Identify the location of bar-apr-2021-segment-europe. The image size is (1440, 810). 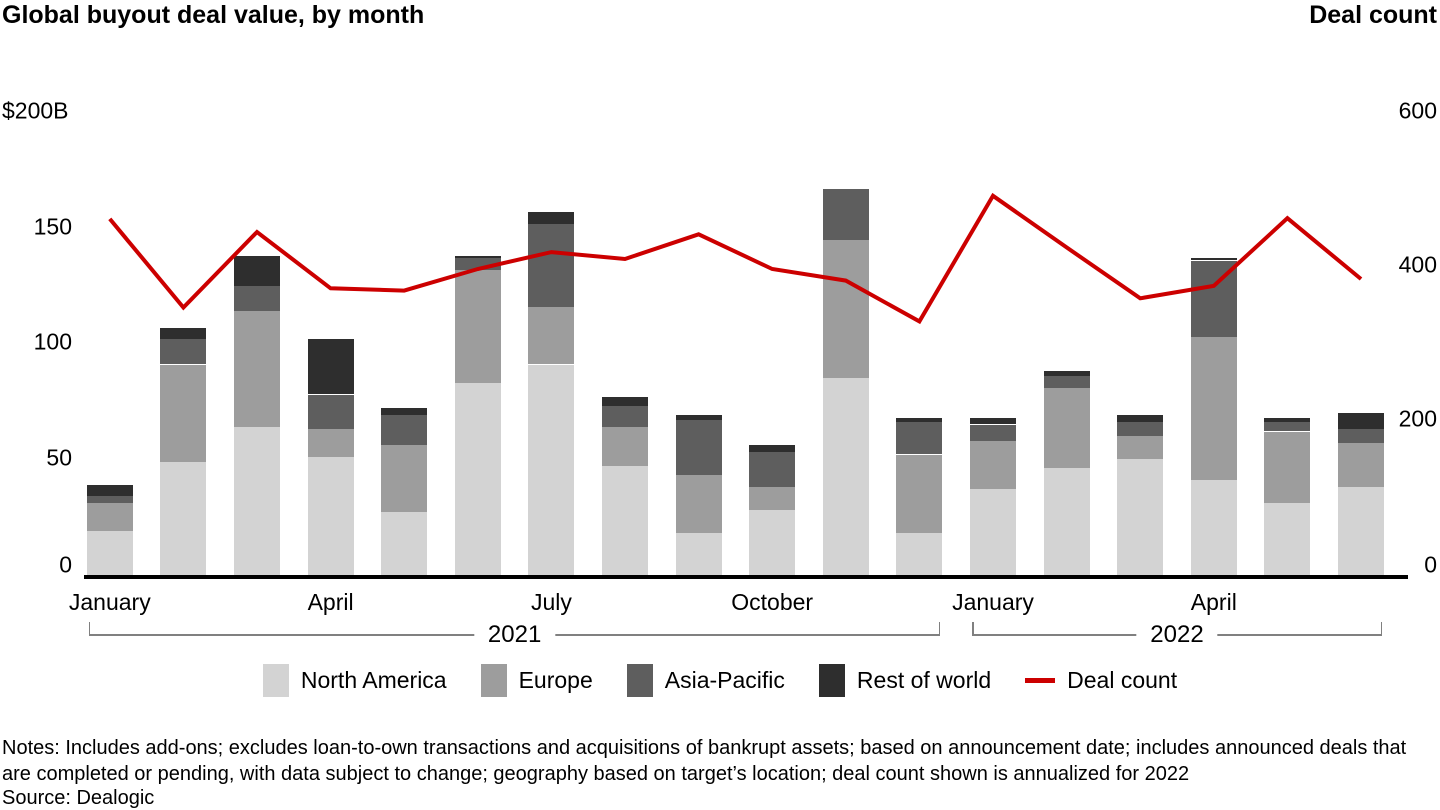
(330, 443).